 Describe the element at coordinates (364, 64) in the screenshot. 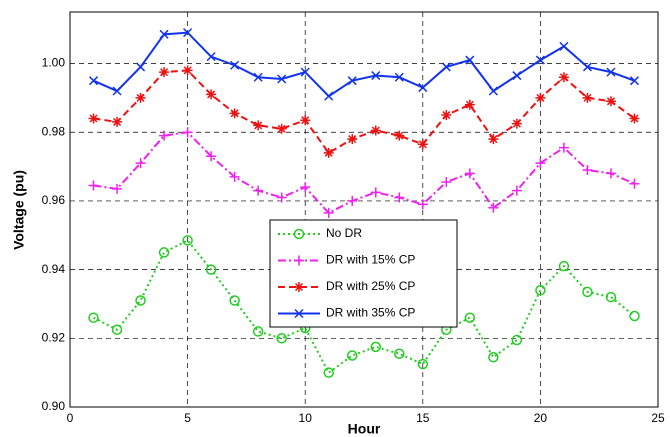

I see `series-line` at that location.